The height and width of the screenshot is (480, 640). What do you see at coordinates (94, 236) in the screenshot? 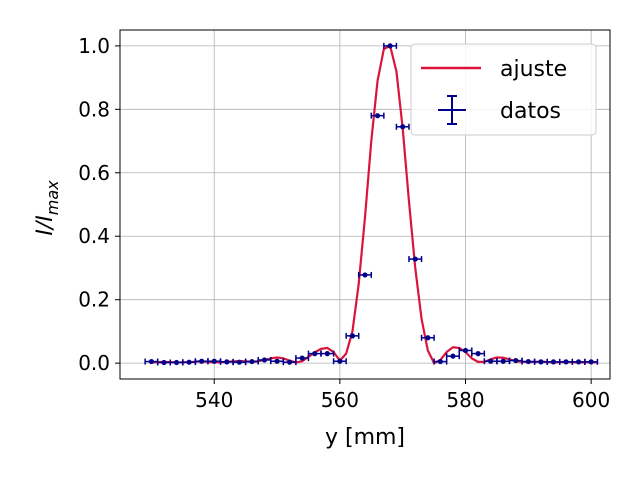
I see `y-tick-label: 0.4` at bounding box center [94, 236].